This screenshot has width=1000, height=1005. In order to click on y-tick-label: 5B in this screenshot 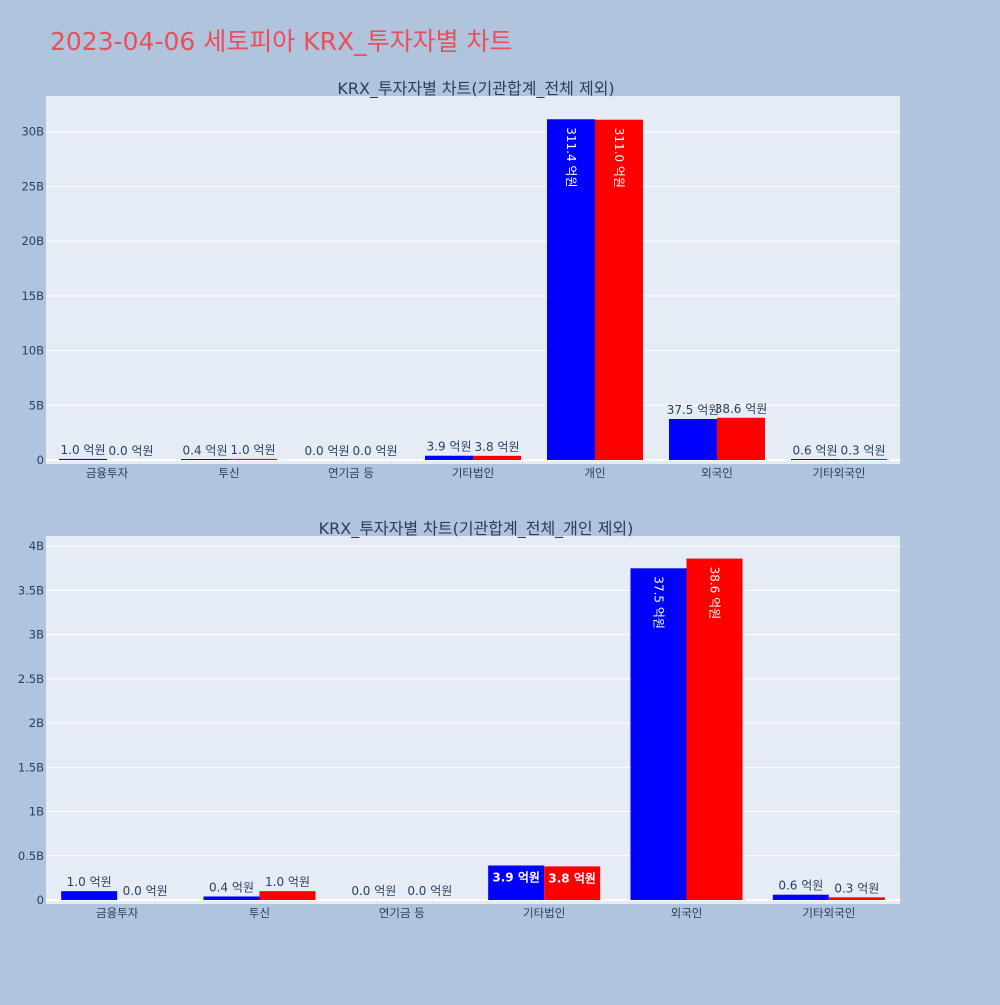, I will do `click(36, 405)`.